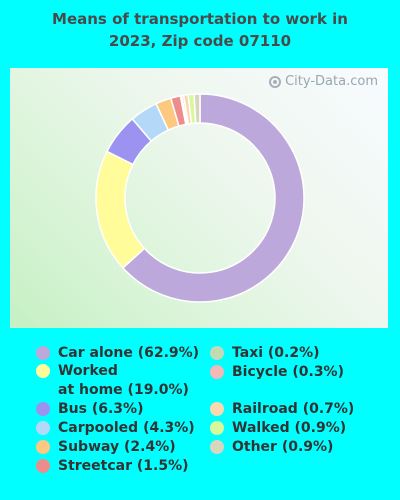  I want to click on legend-item-taxi: Taxi (0.2%), so click(265, 353).